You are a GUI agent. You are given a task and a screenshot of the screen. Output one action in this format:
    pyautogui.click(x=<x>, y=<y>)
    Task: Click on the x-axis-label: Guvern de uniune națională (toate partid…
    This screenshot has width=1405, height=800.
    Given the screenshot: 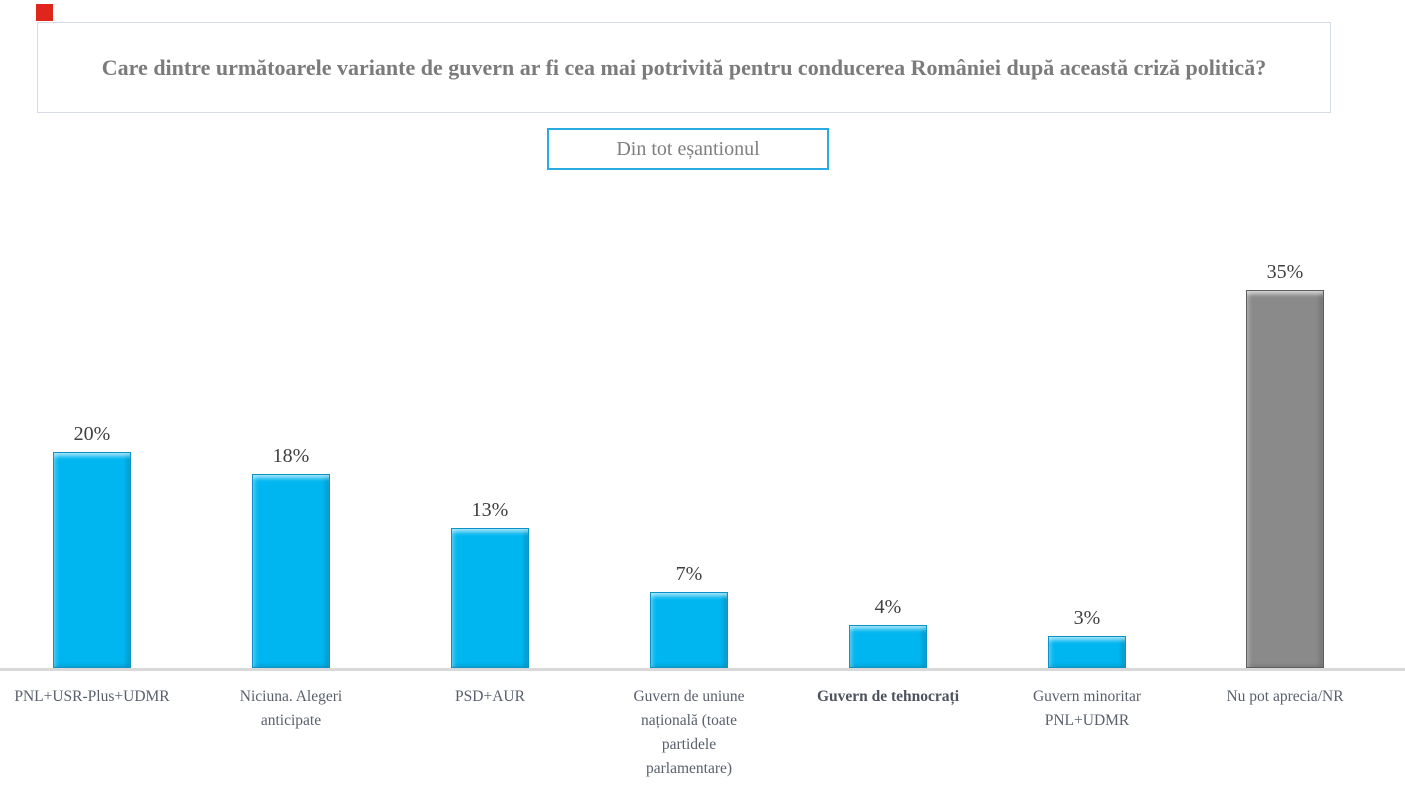 What is the action you would take?
    pyautogui.click(x=689, y=732)
    